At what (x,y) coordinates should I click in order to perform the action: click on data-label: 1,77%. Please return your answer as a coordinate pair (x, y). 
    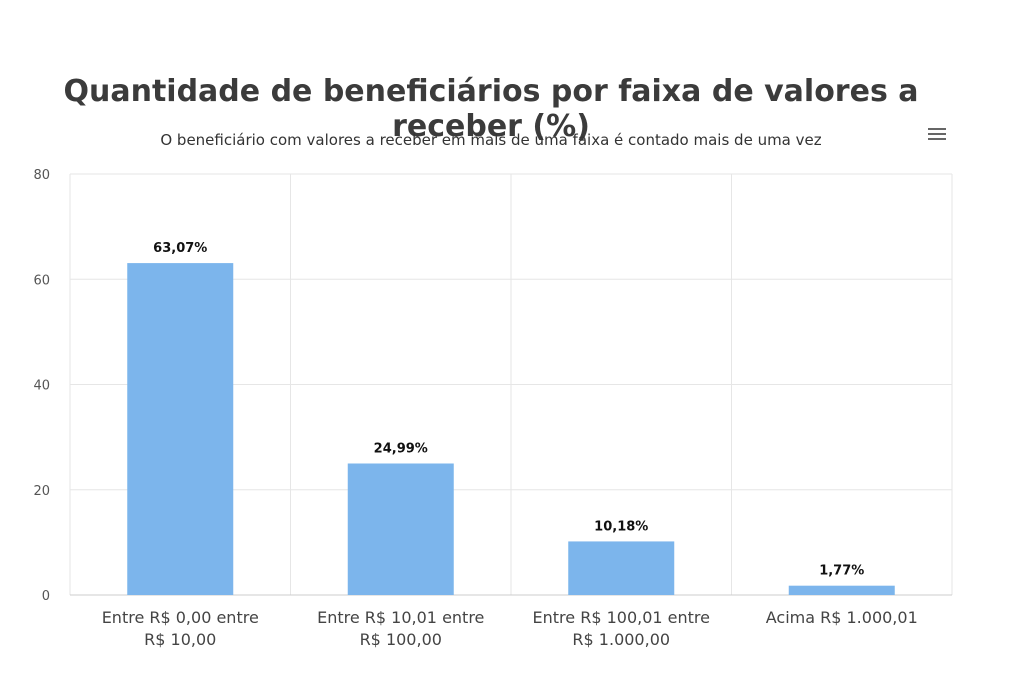
    Looking at the image, I should click on (841, 571).